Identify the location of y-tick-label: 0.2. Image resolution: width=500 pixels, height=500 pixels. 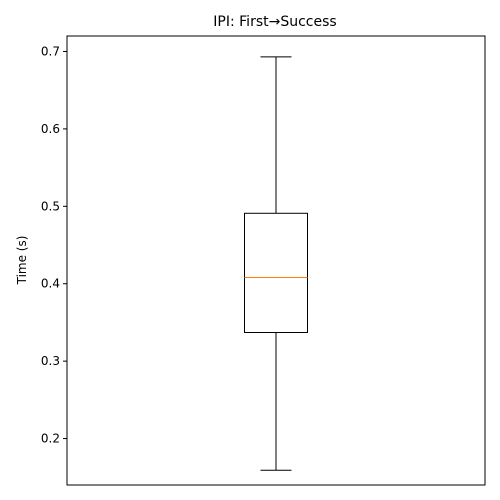
(50, 439).